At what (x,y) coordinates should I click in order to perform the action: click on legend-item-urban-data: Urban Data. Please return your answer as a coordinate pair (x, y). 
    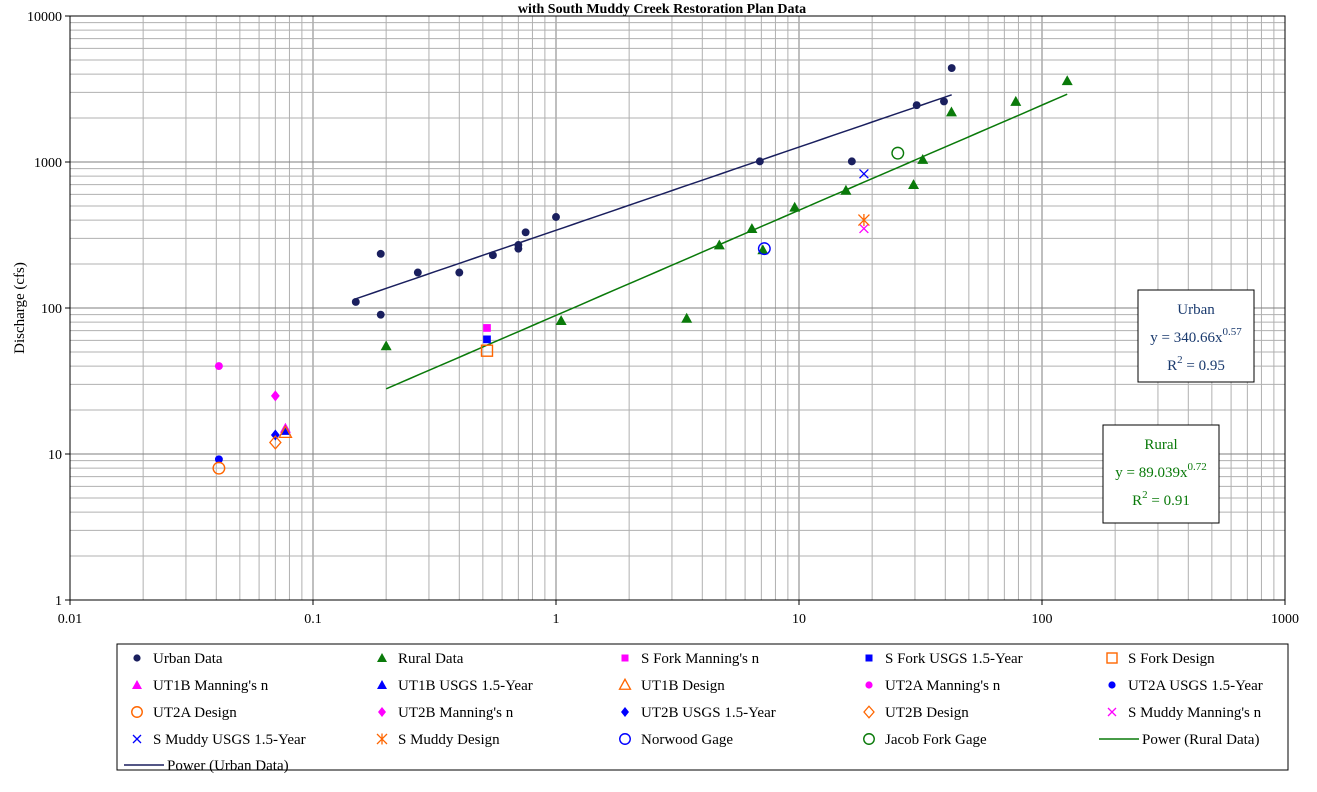
    Looking at the image, I should click on (178, 659).